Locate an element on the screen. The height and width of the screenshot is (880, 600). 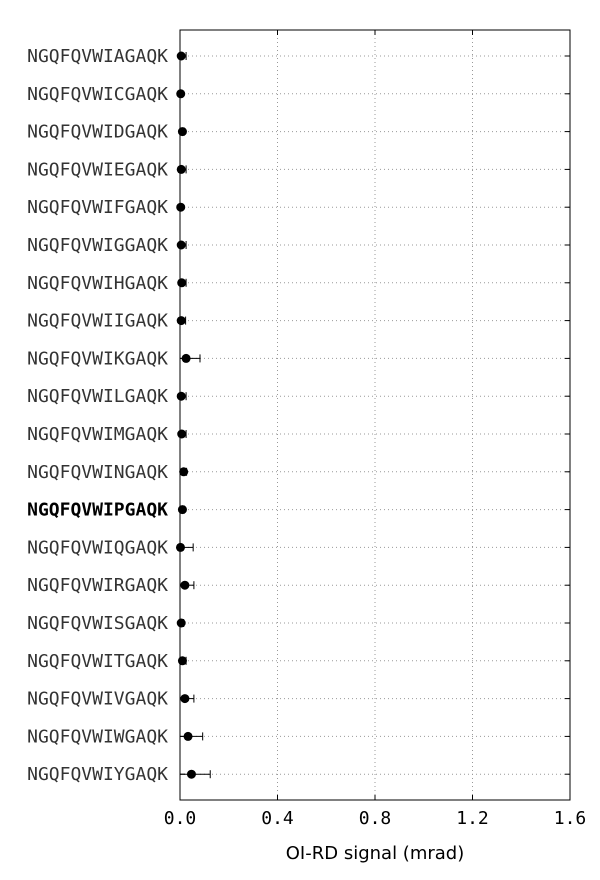
category-label: NGQFQVWIGGAQK is located at coordinates (97, 245).